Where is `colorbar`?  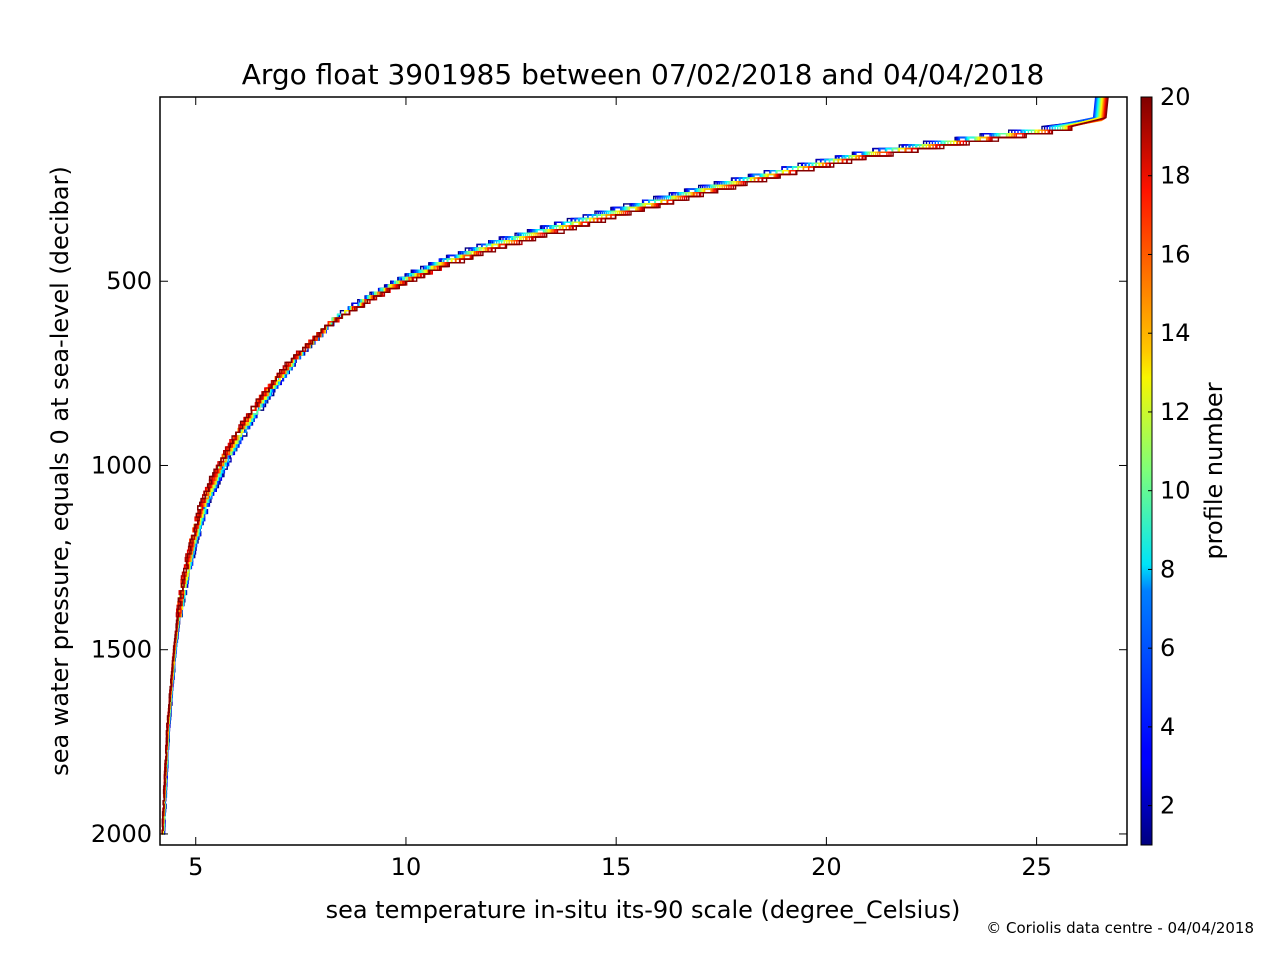 colorbar is located at coordinates (1146, 471).